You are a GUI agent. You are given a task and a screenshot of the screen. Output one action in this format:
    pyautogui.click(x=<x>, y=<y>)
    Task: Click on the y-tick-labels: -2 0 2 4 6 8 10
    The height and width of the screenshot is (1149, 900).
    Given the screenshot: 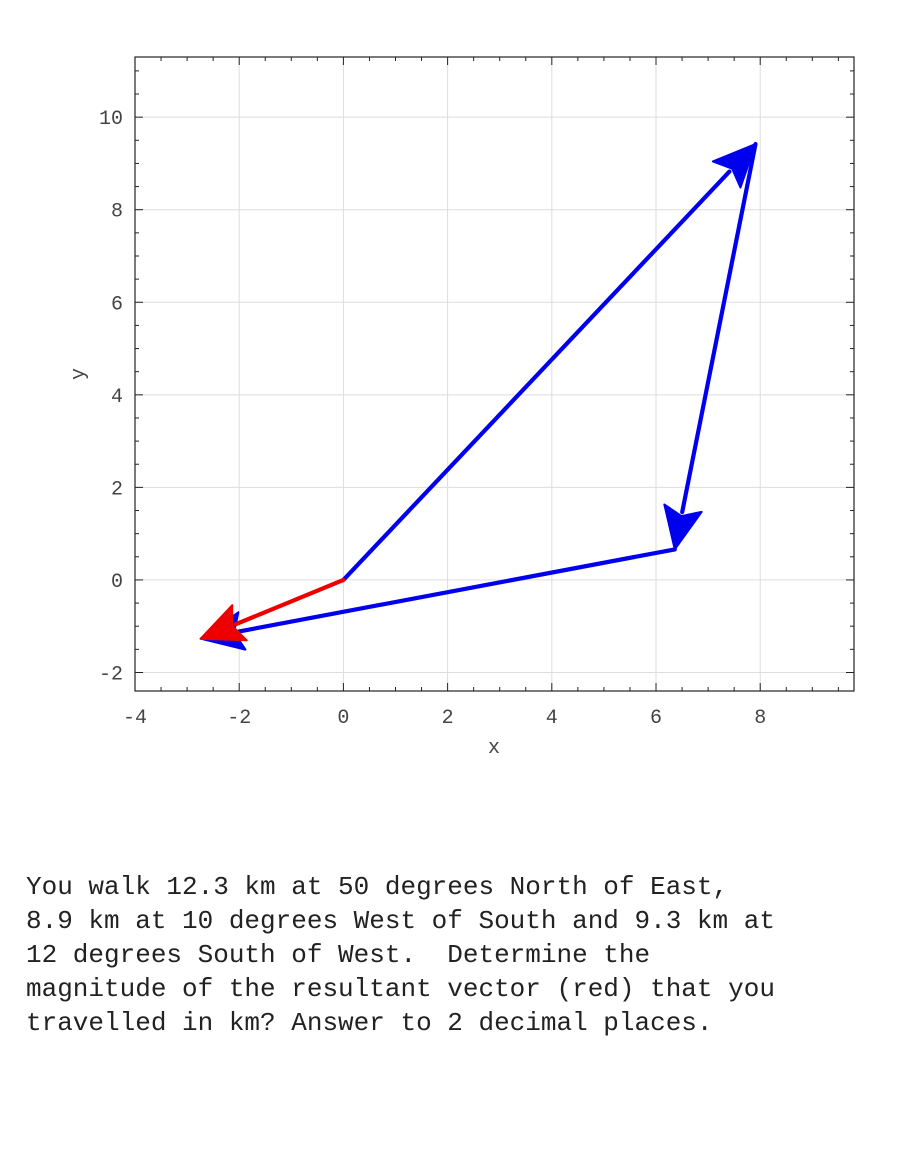 What is the action you would take?
    pyautogui.click(x=111, y=397)
    